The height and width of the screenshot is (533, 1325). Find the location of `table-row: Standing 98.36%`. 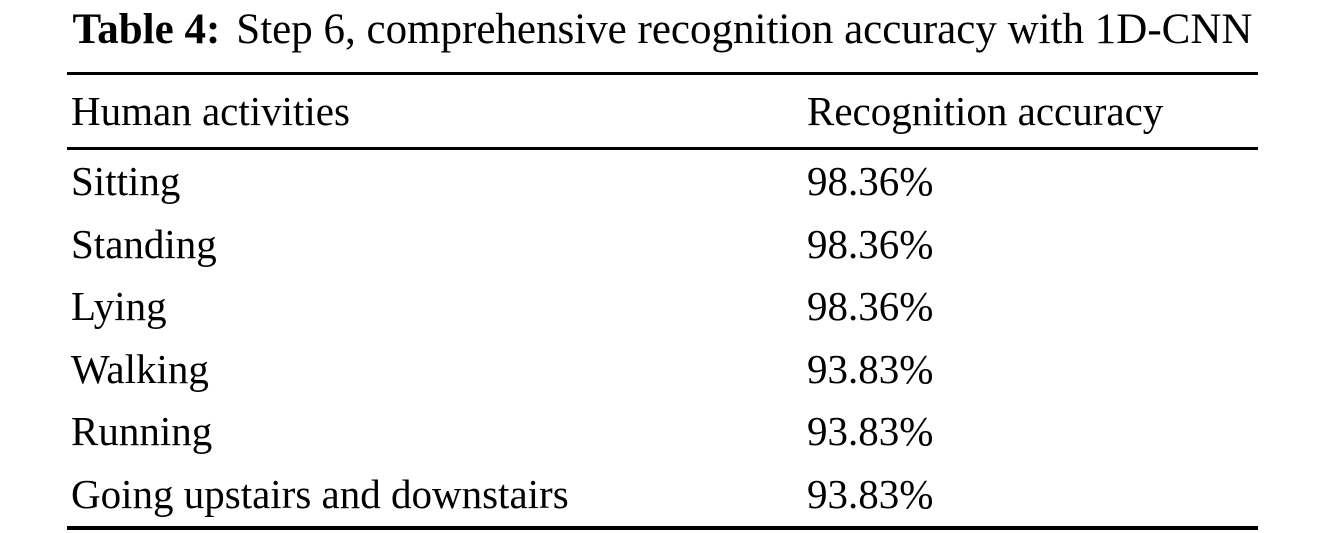

table-row: Standing 98.36% is located at coordinates (662, 244).